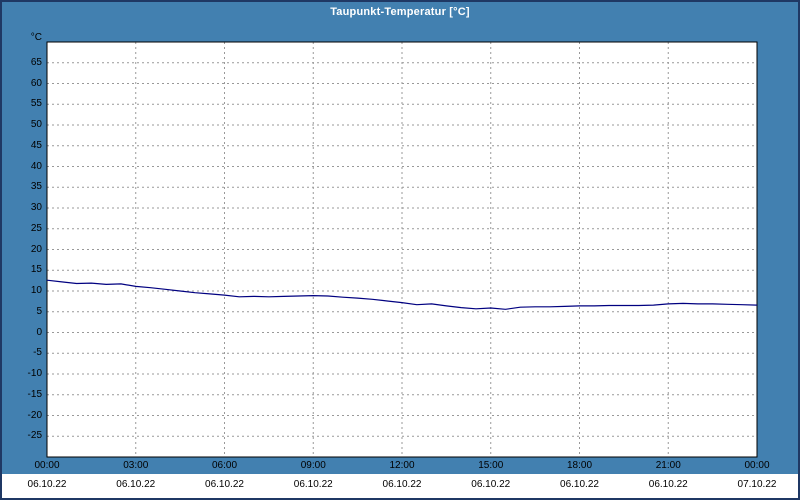 Image resolution: width=800 pixels, height=500 pixels. Describe the element at coordinates (313, 465) in the screenshot. I see `x-axis-time-label: 09:00` at that location.